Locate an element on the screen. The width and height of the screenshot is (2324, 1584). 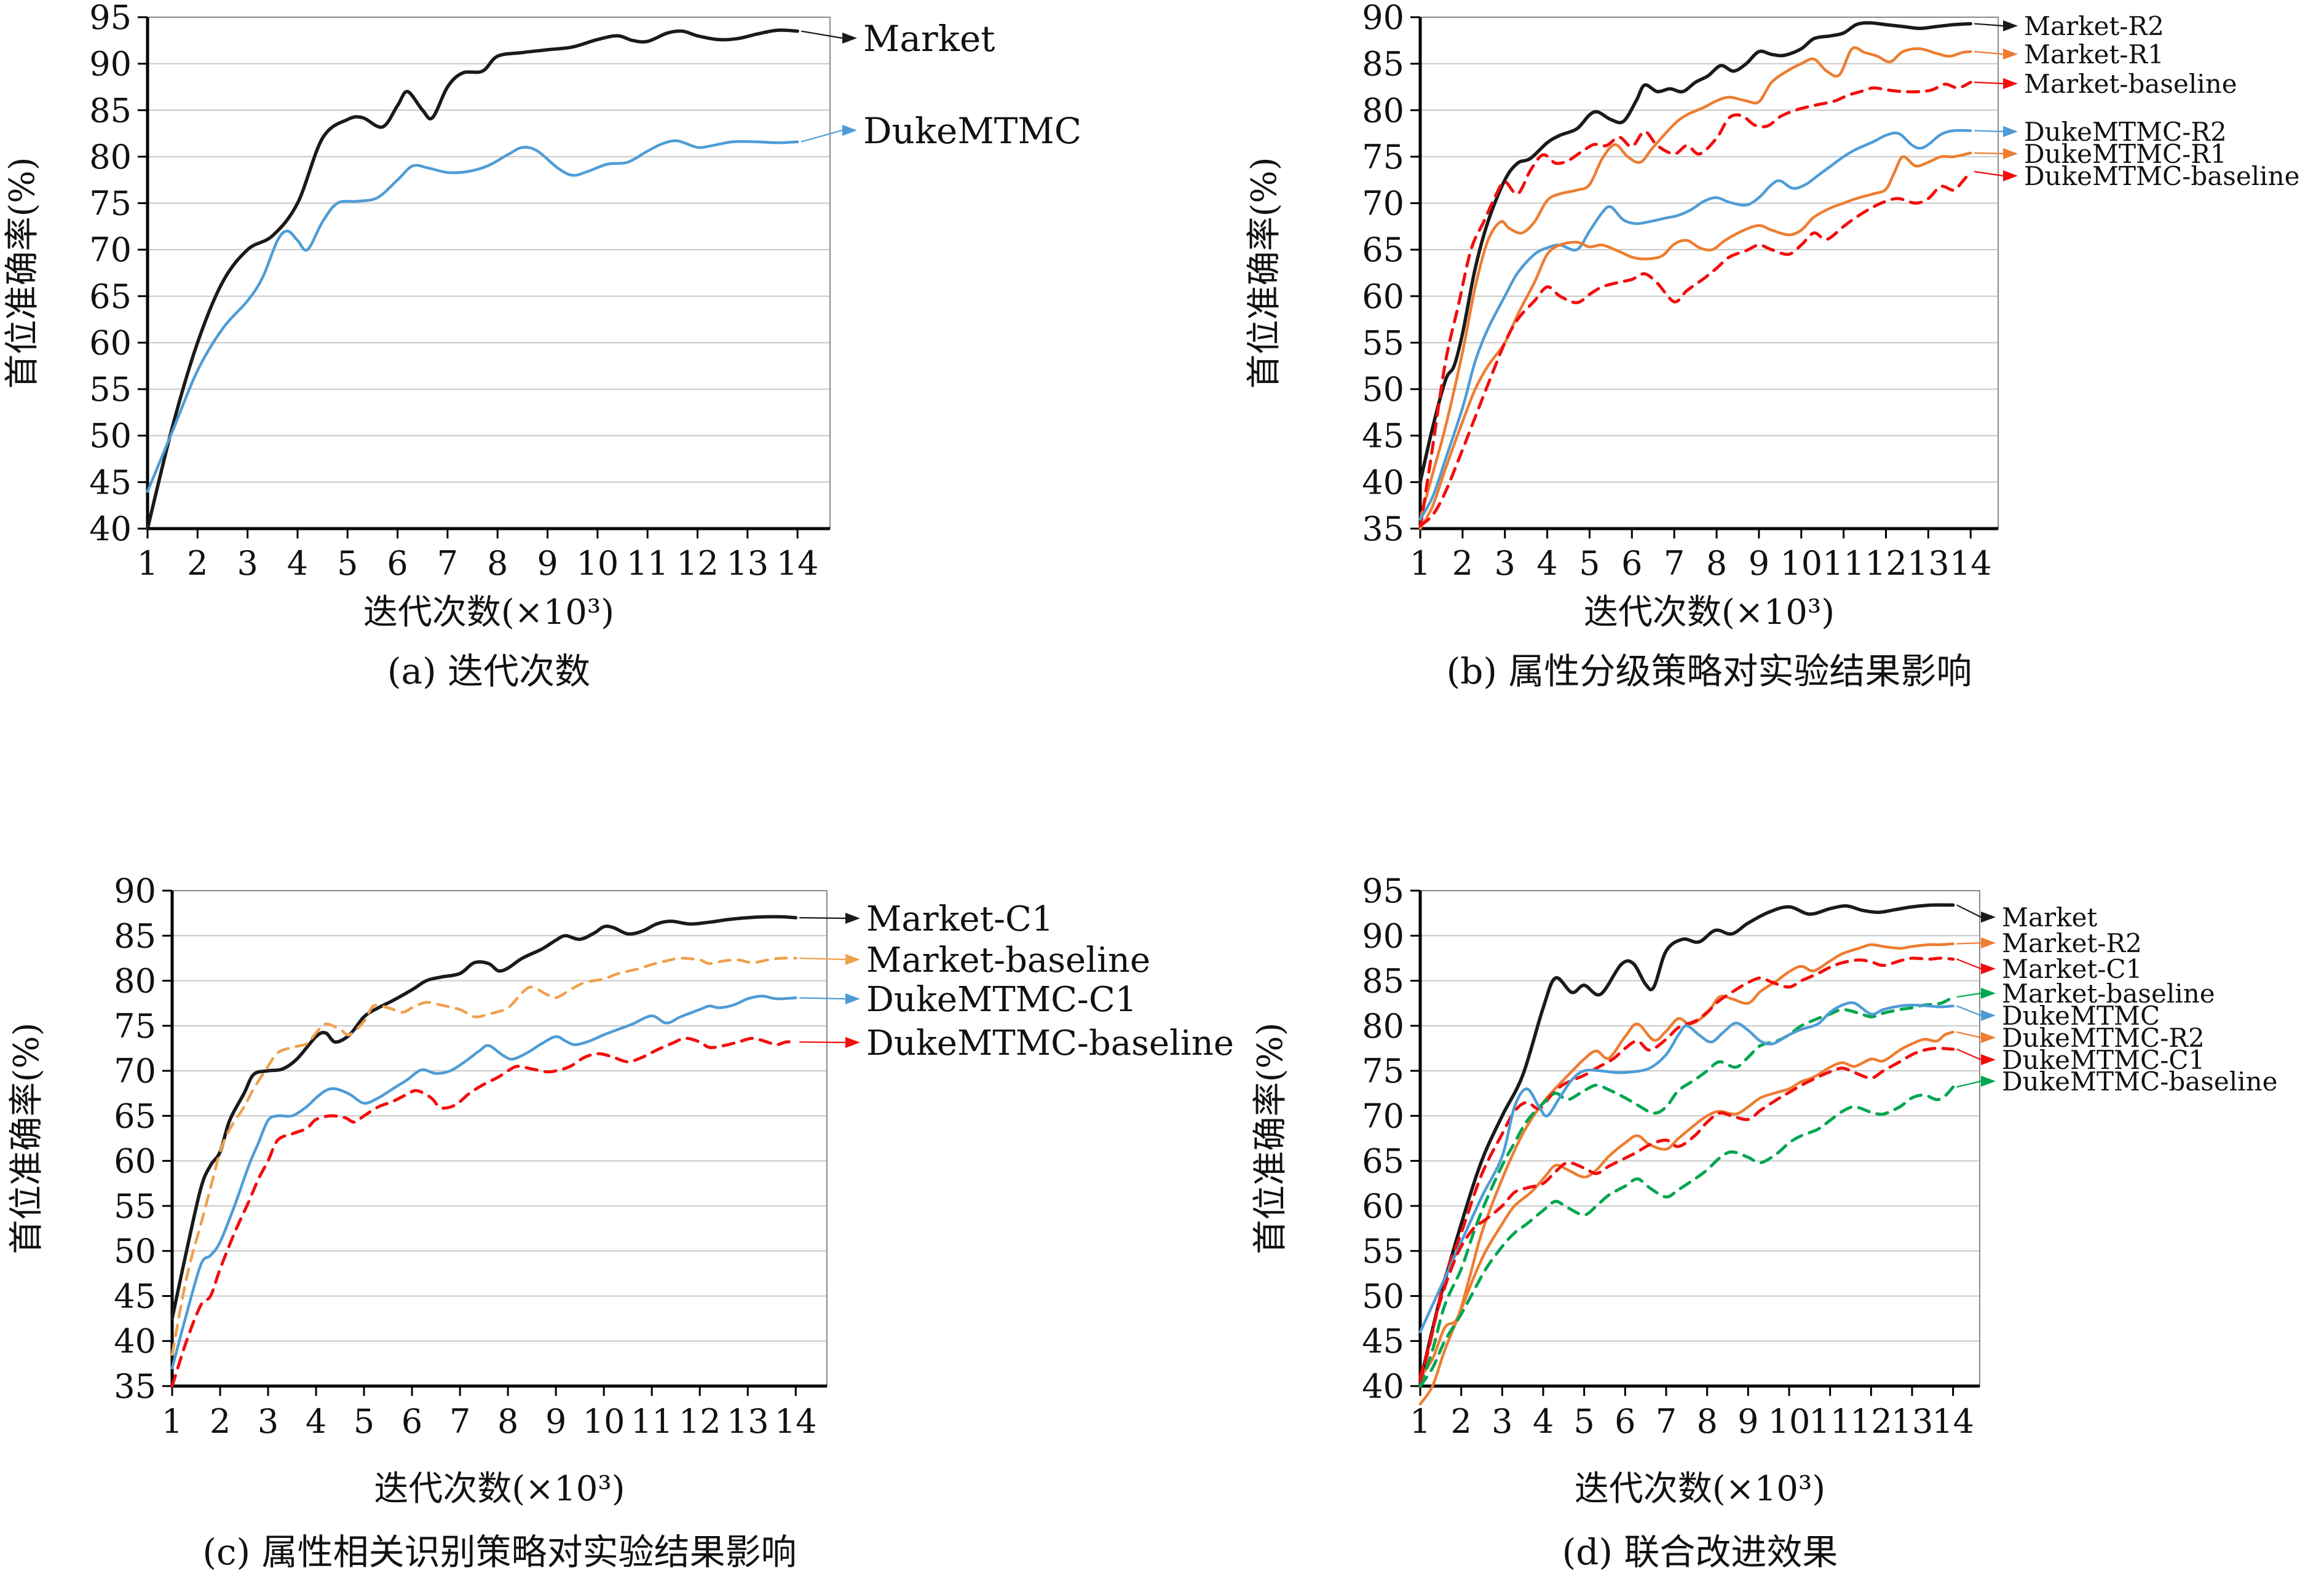
panel-caption: (c) 属性相关识别策略对实验结果影响 is located at coordinates (499, 1552).